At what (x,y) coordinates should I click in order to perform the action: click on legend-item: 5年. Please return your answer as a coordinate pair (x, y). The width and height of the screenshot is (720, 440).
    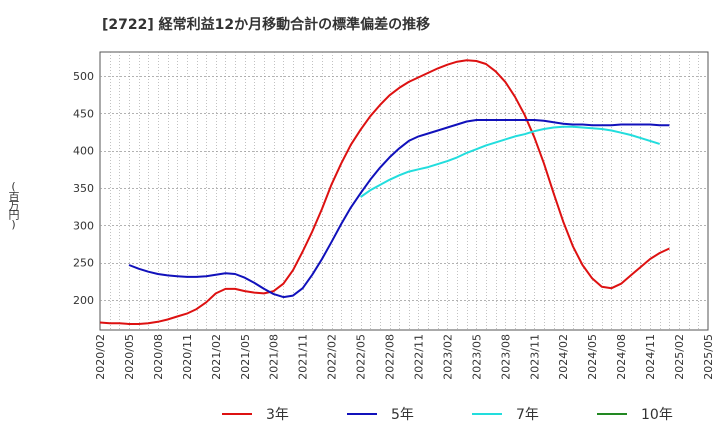
    Looking at the image, I should click on (409, 414).